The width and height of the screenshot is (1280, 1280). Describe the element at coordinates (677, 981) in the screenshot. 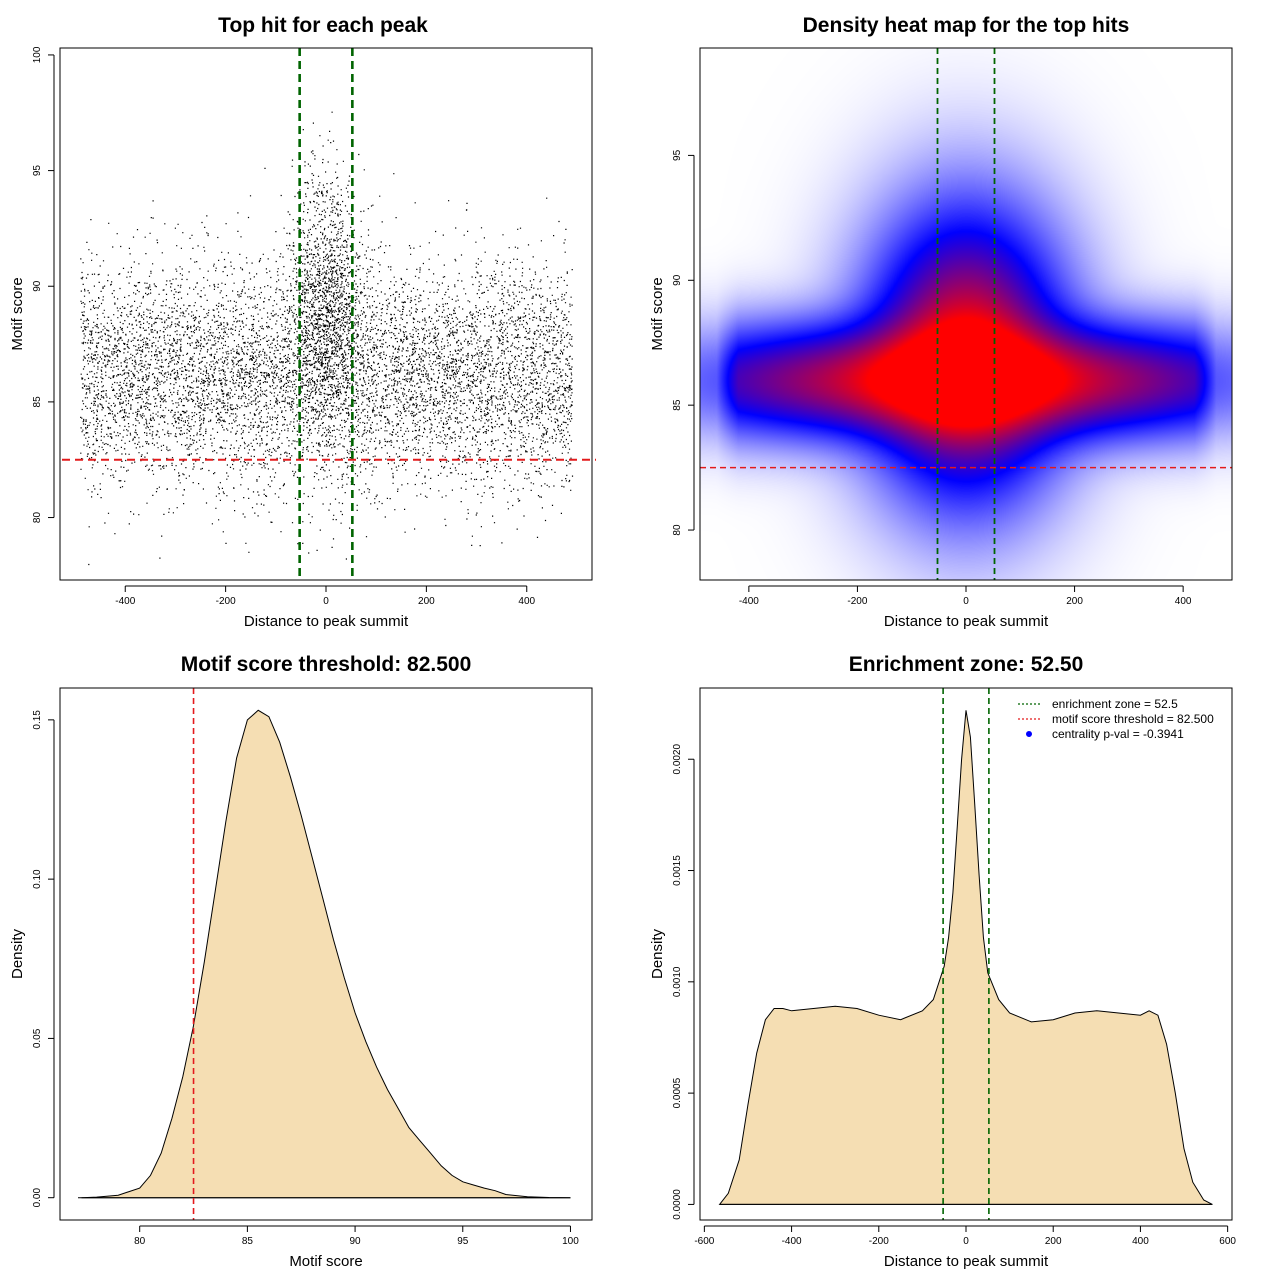

I see `y-tick-label: 0.0010` at that location.